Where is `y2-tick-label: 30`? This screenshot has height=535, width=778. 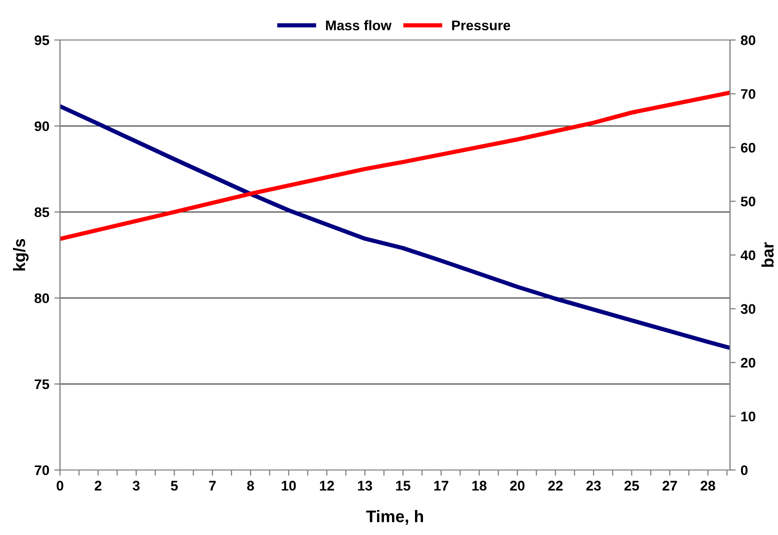
y2-tick-label: 30 is located at coordinates (748, 309).